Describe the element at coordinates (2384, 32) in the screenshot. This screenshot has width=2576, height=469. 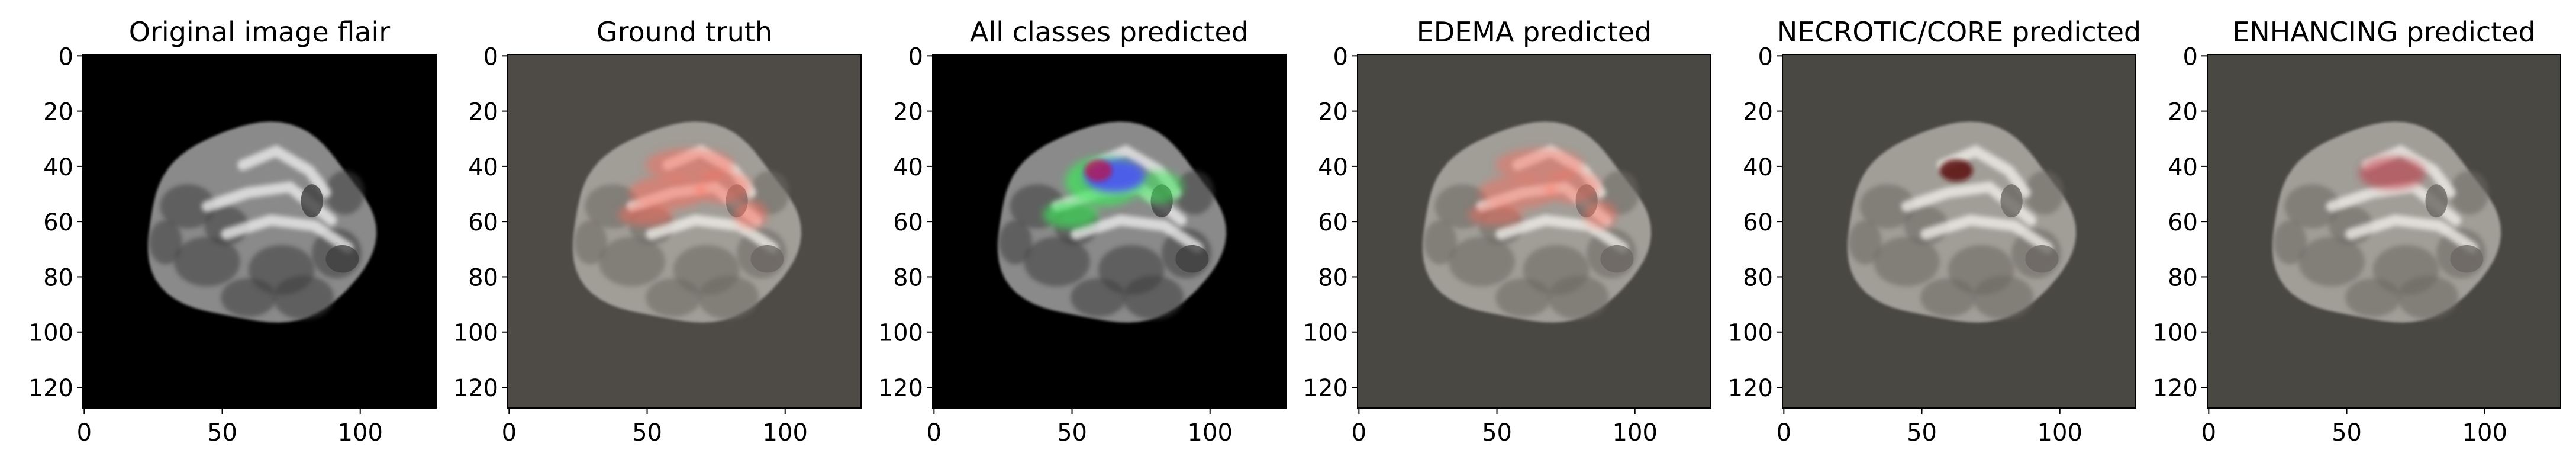
I see `panel-title: ENHANCING predicted` at that location.